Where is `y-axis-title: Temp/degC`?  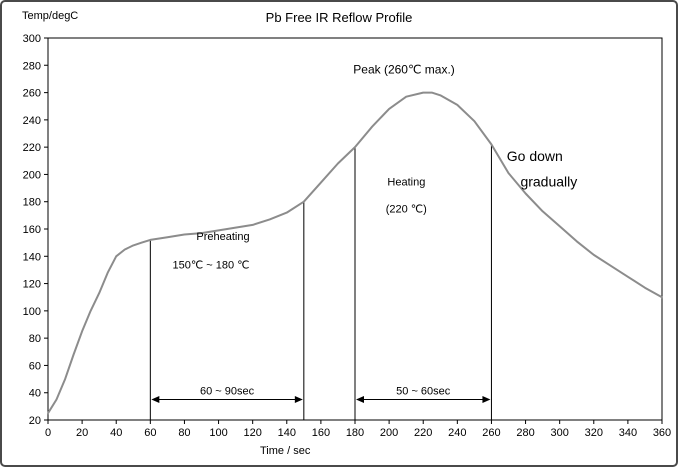
y-axis-title: Temp/degC is located at coordinates (50, 16).